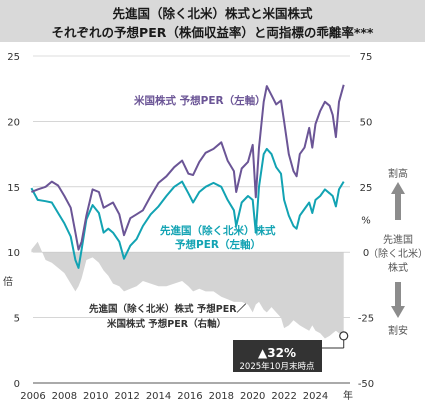  Describe the element at coordinates (95, 396) in the screenshot. I see `x-tick-label: 2010` at that location.